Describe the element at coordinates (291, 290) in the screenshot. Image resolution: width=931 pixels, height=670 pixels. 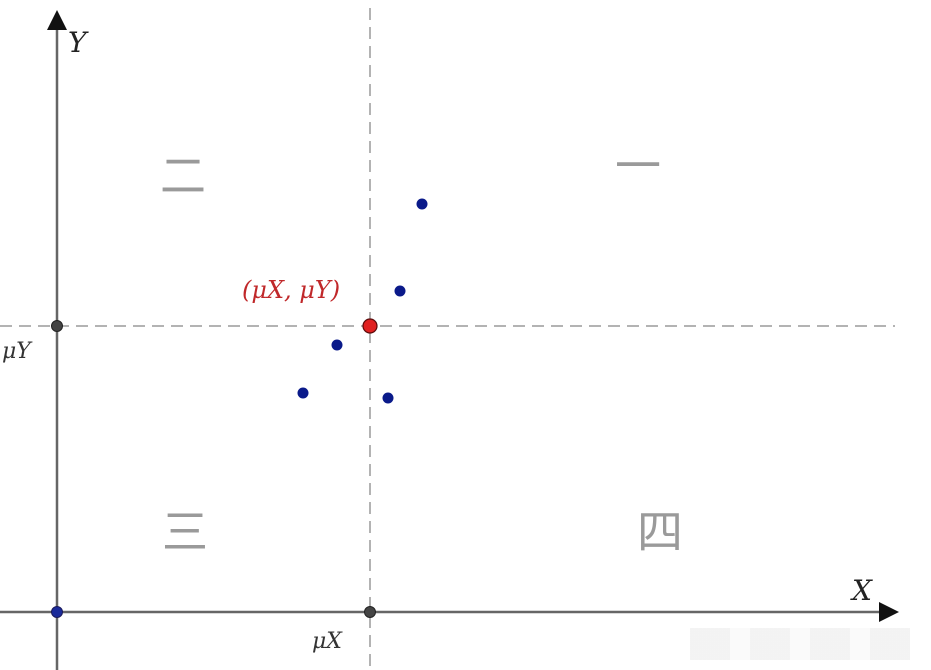
I see `mean-point-label: (μX, μY)` at that location.